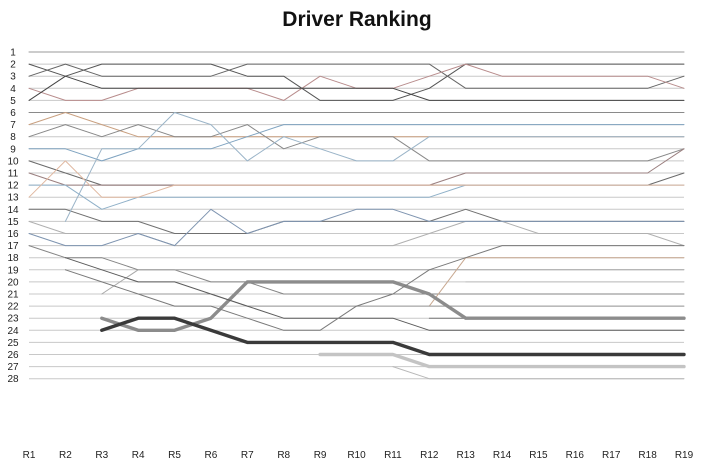  I want to click on y-tick-label: 9, so click(13, 149).